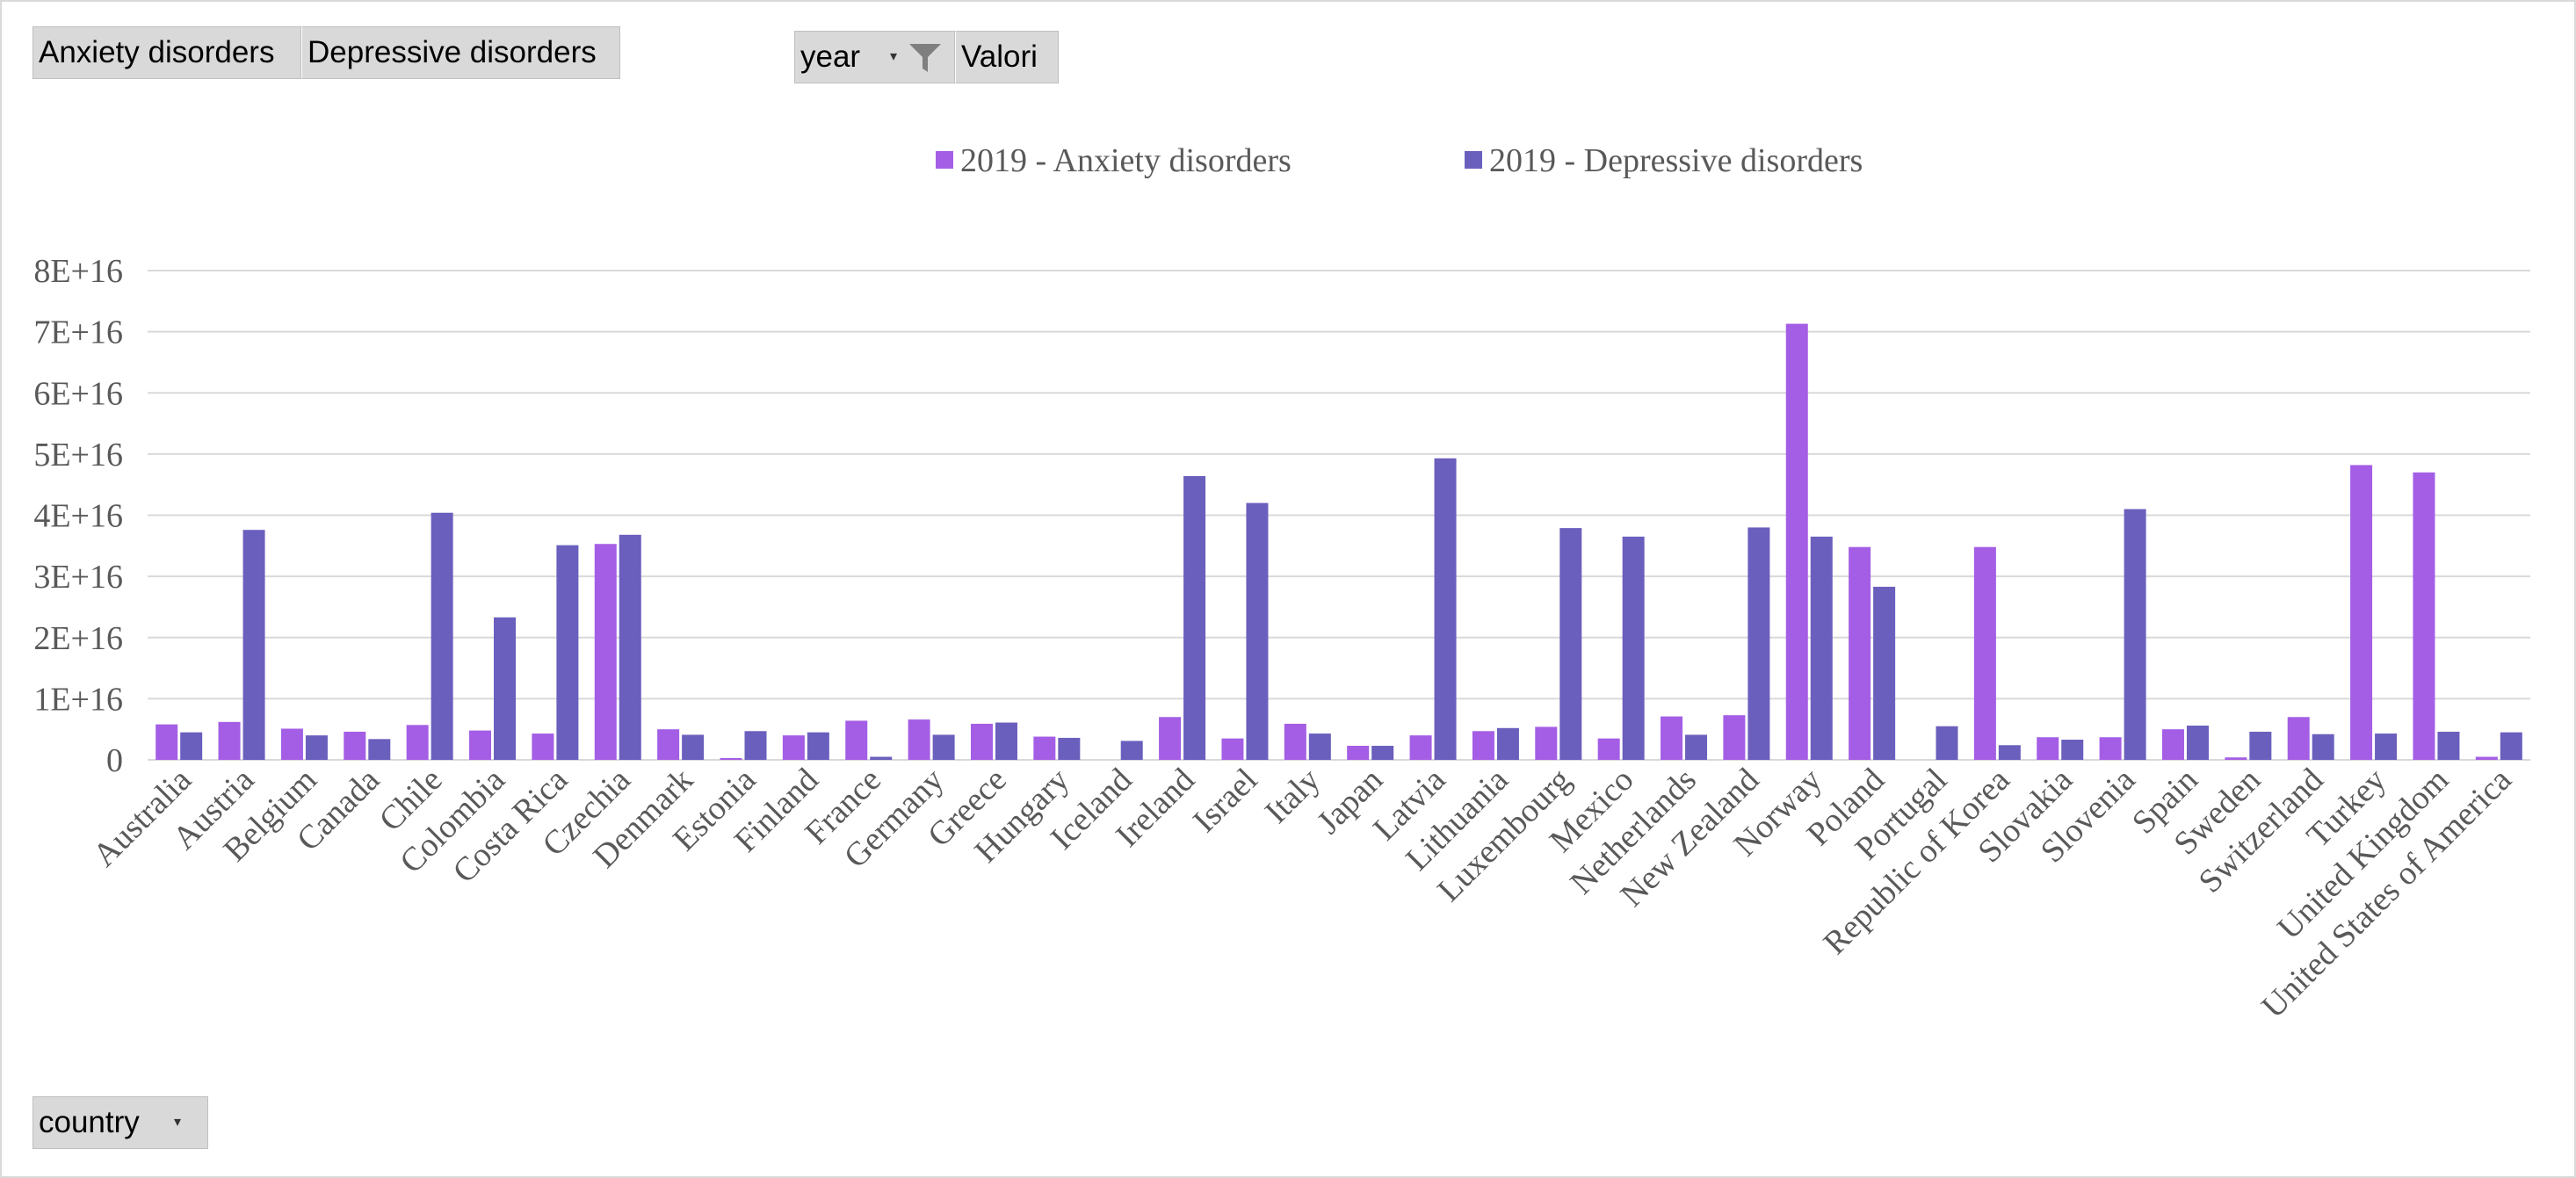 This screenshot has width=2576, height=1178. What do you see at coordinates (78, 271) in the screenshot?
I see `y-tick-label: 8E+16` at bounding box center [78, 271].